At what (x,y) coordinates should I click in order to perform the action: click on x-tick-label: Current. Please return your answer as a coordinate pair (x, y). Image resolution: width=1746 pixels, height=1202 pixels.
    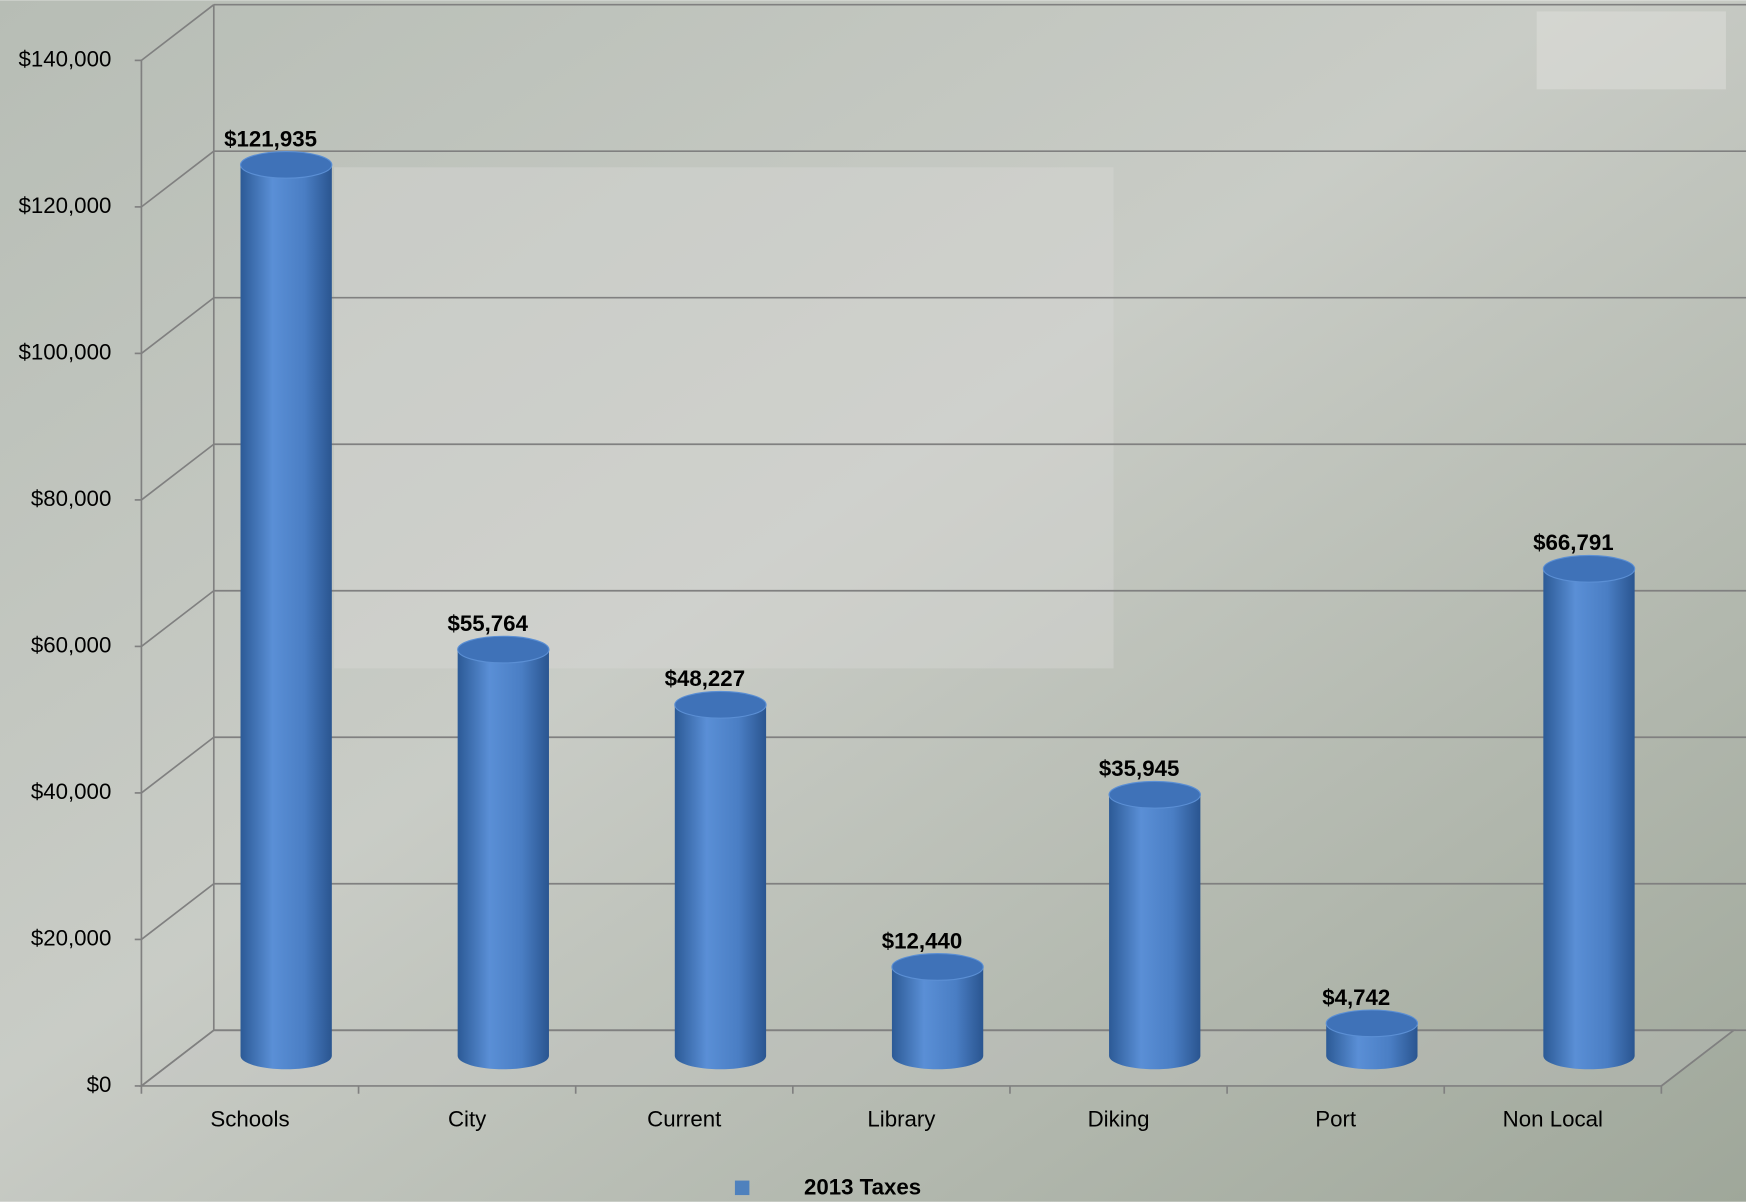
    Looking at the image, I should click on (684, 1118).